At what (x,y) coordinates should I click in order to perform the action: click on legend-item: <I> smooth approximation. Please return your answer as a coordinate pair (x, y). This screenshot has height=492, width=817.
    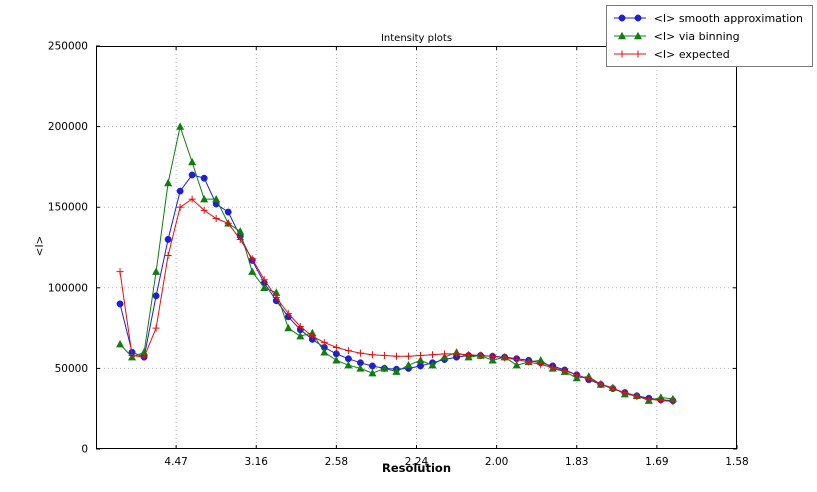
    Looking at the image, I should click on (707, 18).